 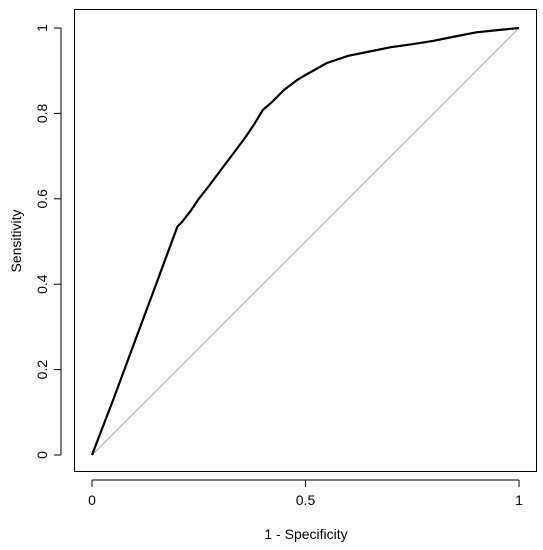 What do you see at coordinates (48, 241) in the screenshot?
I see `y-axis: 0 0.2 0.4 0.6 0.8 1` at bounding box center [48, 241].